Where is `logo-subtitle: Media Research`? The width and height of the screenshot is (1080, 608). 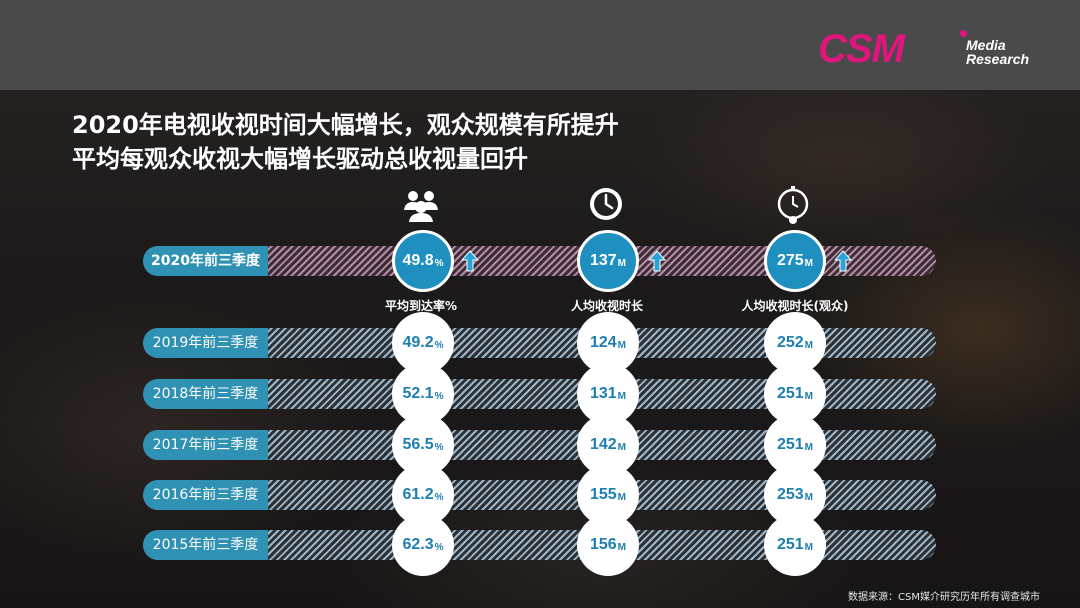
logo-subtitle: Media Research is located at coordinates (997, 52).